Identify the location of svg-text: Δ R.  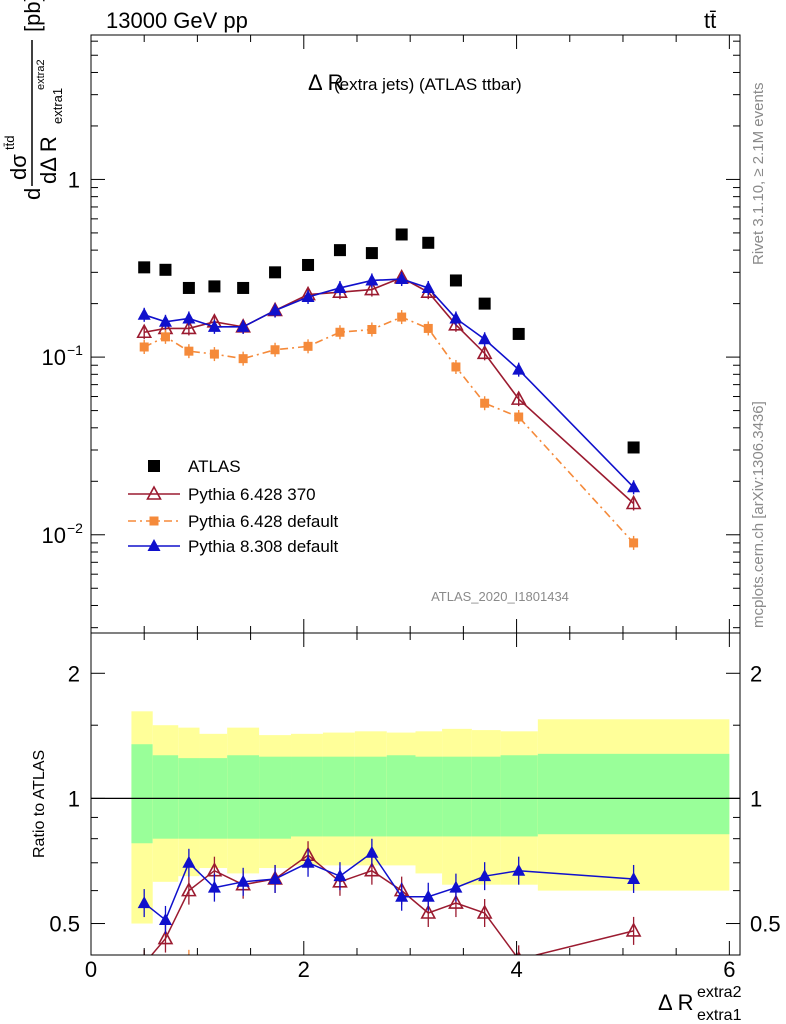
(675, 1002).